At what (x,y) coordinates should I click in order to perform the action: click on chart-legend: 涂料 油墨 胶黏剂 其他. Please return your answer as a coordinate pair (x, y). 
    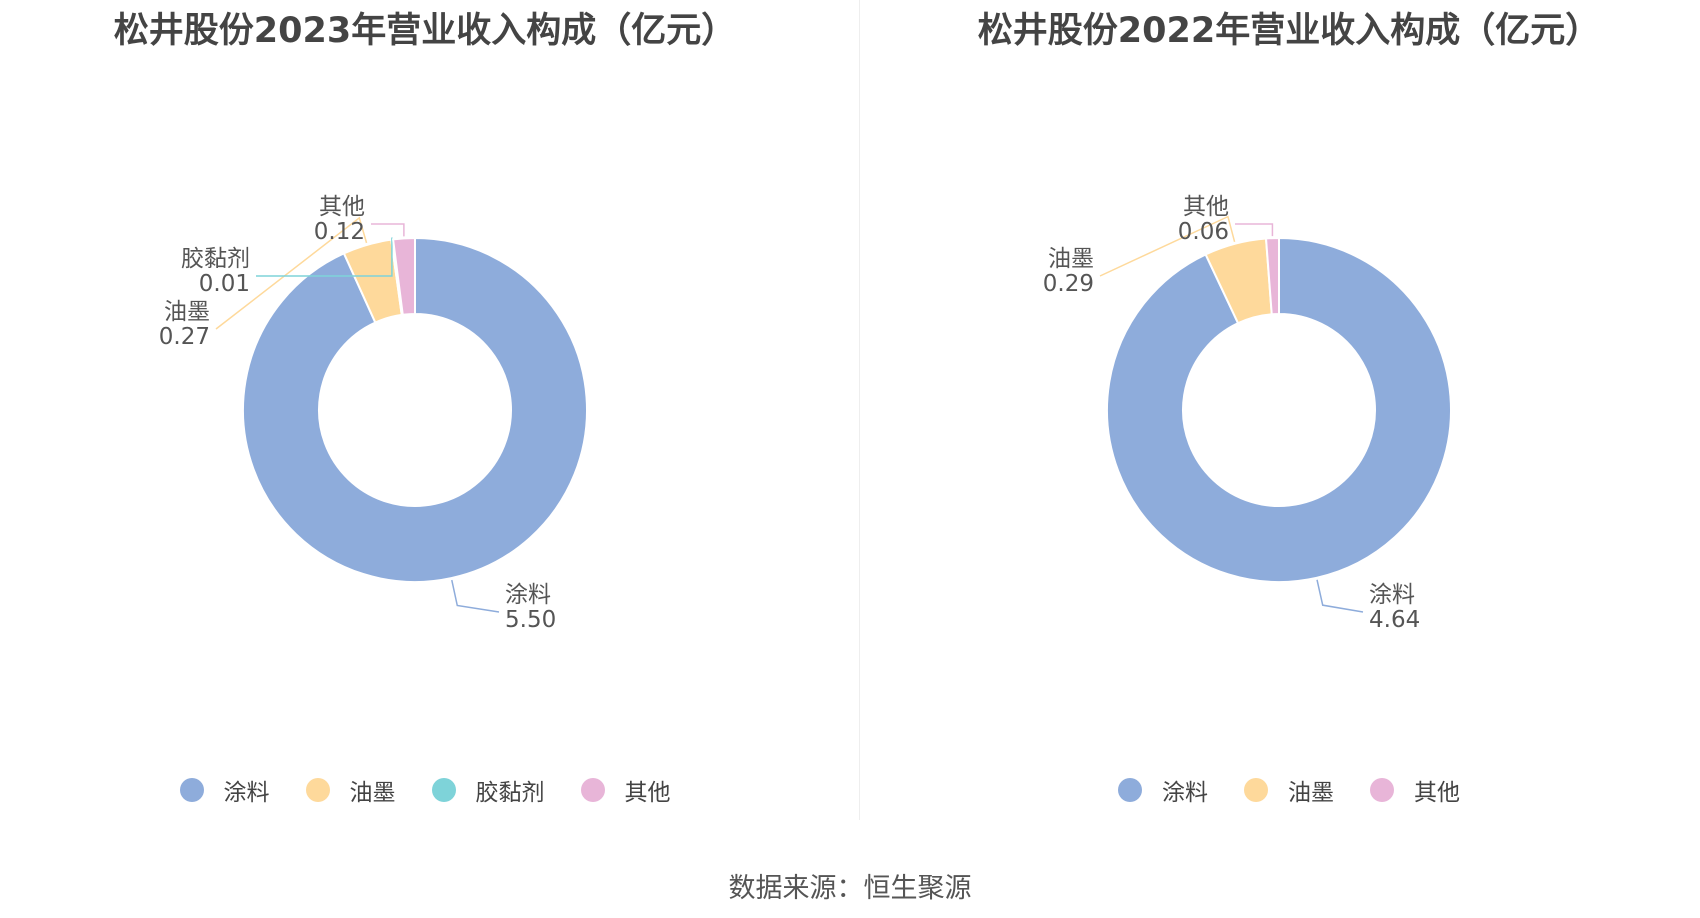
    Looking at the image, I should click on (425, 790).